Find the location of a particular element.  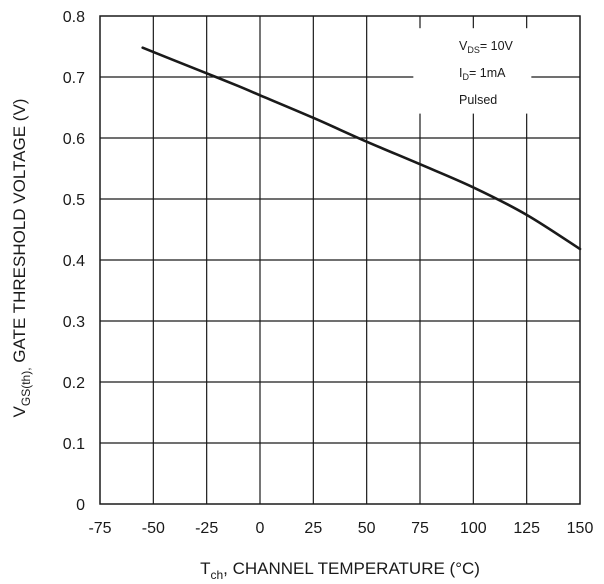

y-tick-label: 0.5 is located at coordinates (74, 200).